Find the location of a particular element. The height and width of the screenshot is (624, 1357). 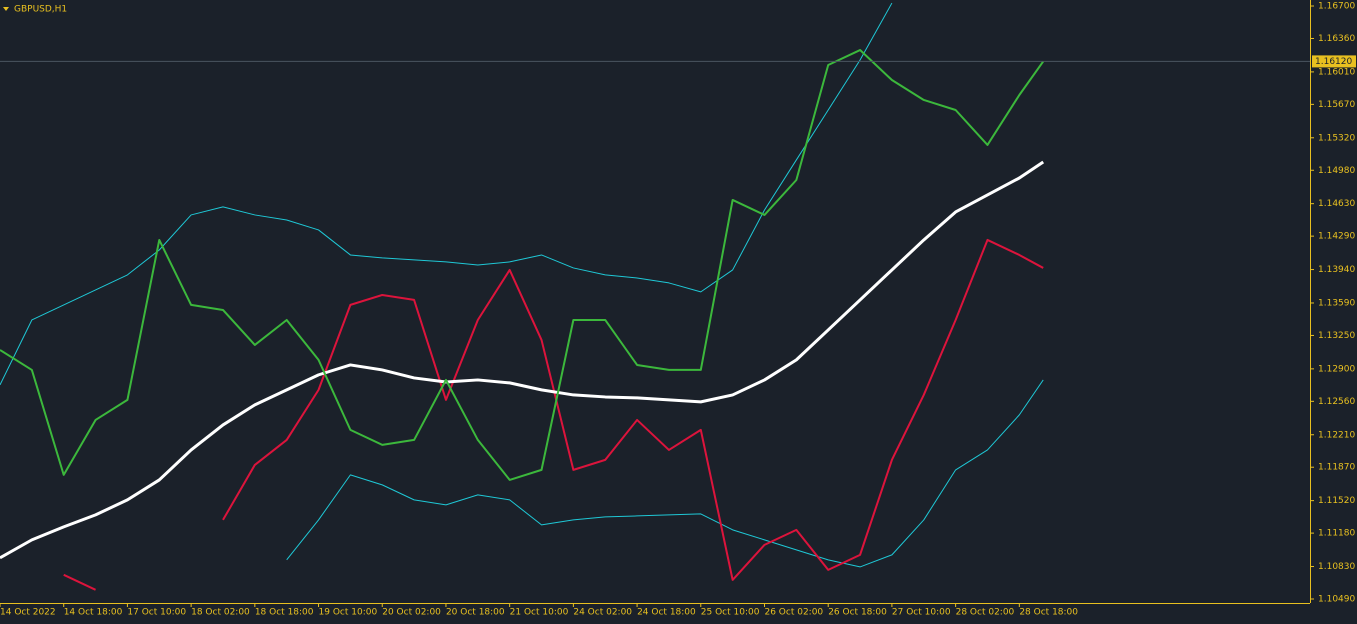

y-tick-label: 1.12210 is located at coordinates (1336, 435).